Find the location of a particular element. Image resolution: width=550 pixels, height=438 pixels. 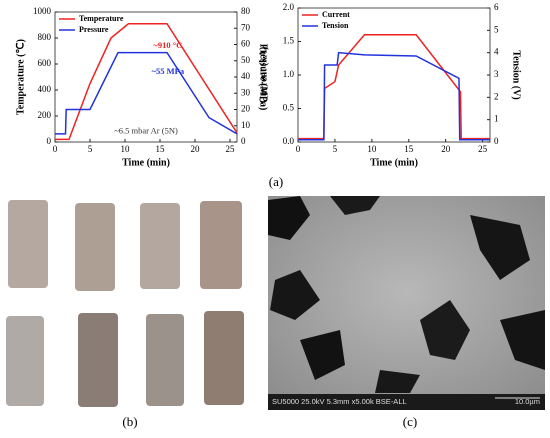

y2-axis-label: Tension (V) is located at coordinates (516, 74).